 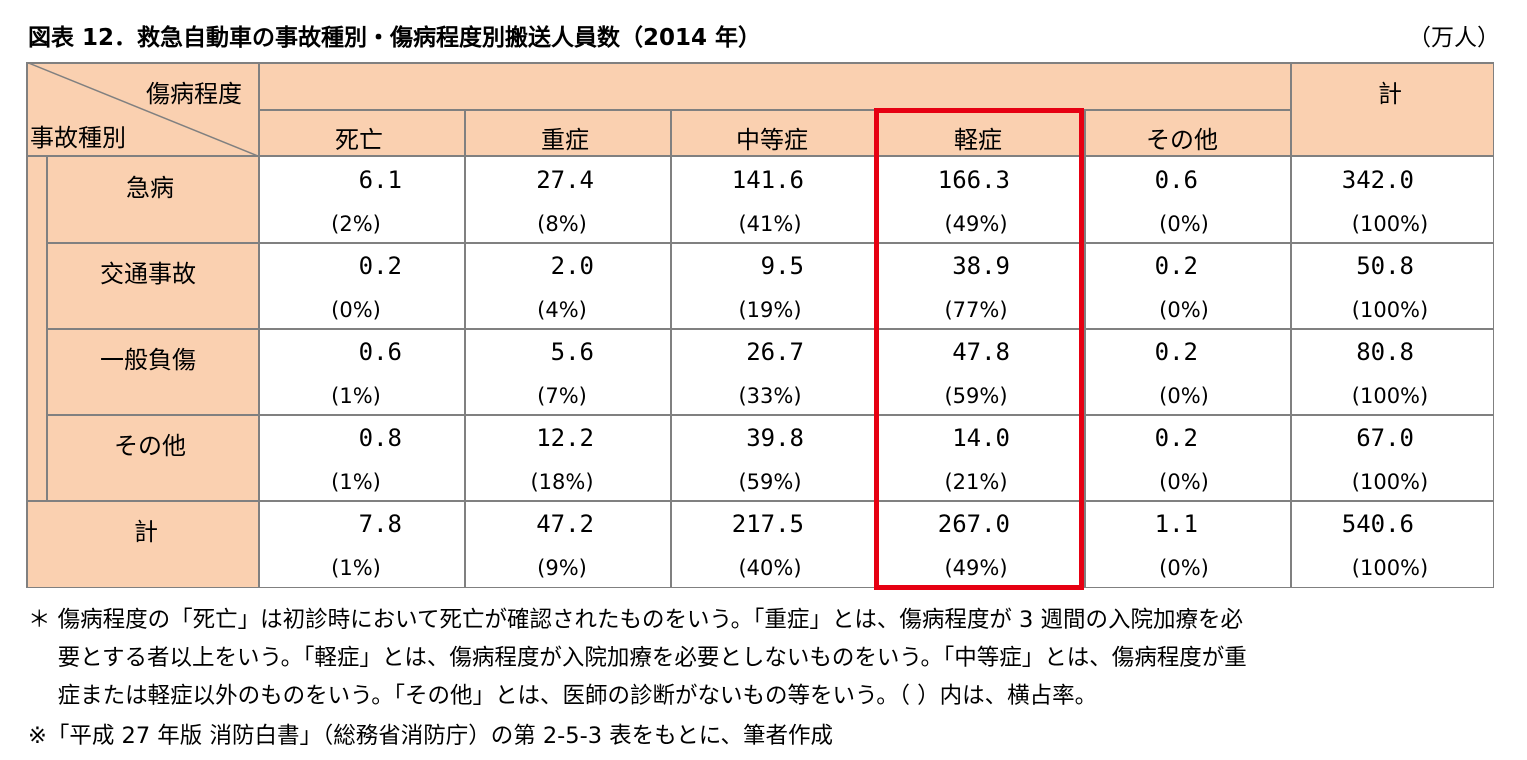 I want to click on cell-value: 9.5, so click(x=782, y=266).